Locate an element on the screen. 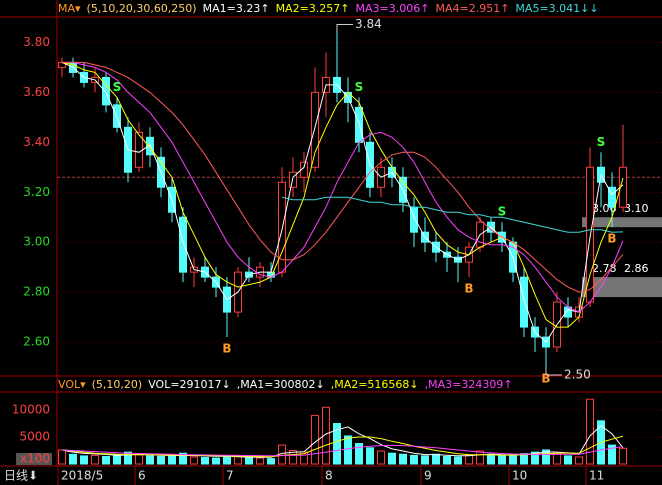 Image resolution: width=662 pixels, height=485 pixels. y-tick-label: 3.40 is located at coordinates (36, 142).